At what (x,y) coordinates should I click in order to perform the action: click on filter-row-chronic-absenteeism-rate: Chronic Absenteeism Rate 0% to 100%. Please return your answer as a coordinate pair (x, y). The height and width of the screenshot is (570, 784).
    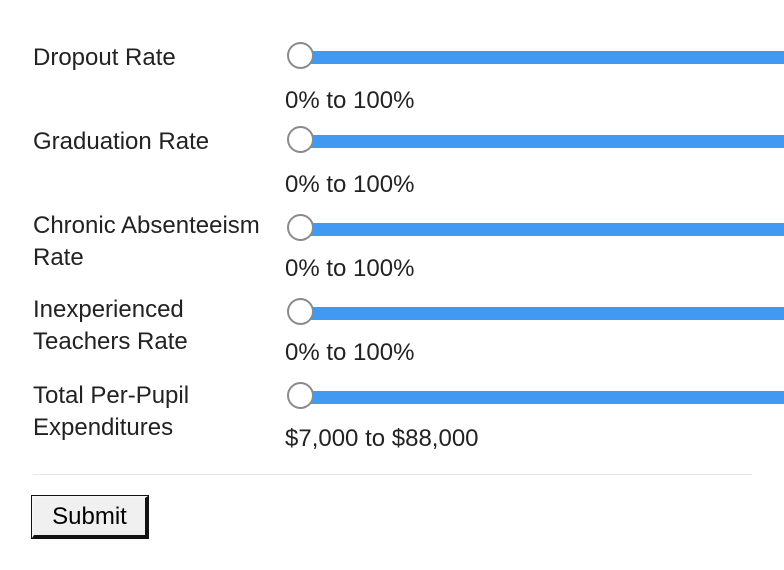
    Looking at the image, I should click on (392, 252).